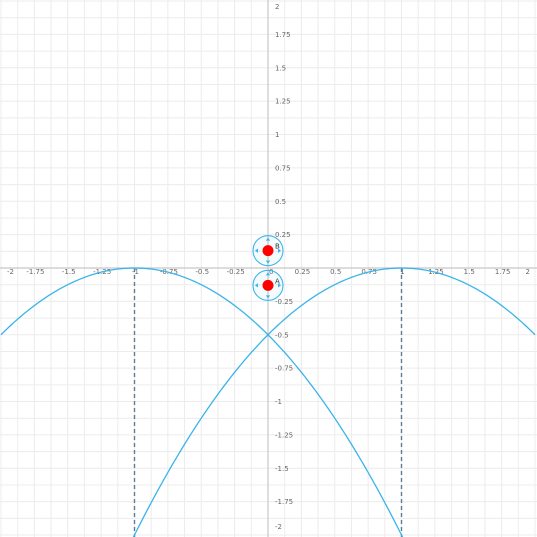 This screenshot has width=537, height=537. I want to click on y-tick-label: -1.25, so click(284, 435).